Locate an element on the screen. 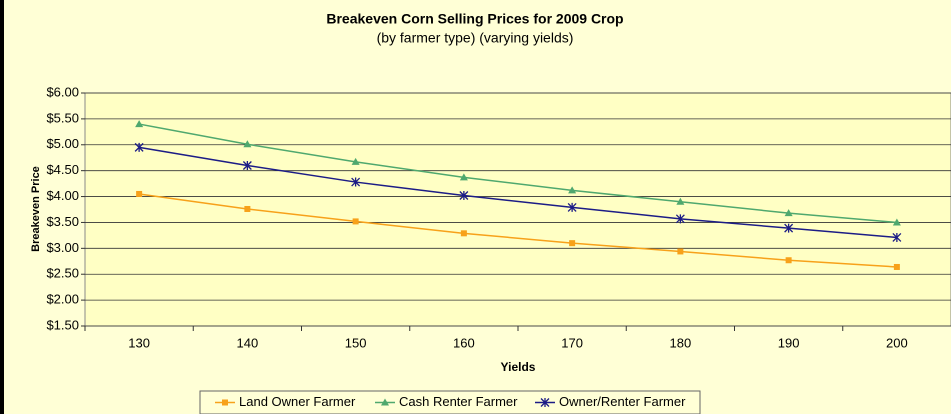  y-tick-label: $4.00 is located at coordinates (62, 195).